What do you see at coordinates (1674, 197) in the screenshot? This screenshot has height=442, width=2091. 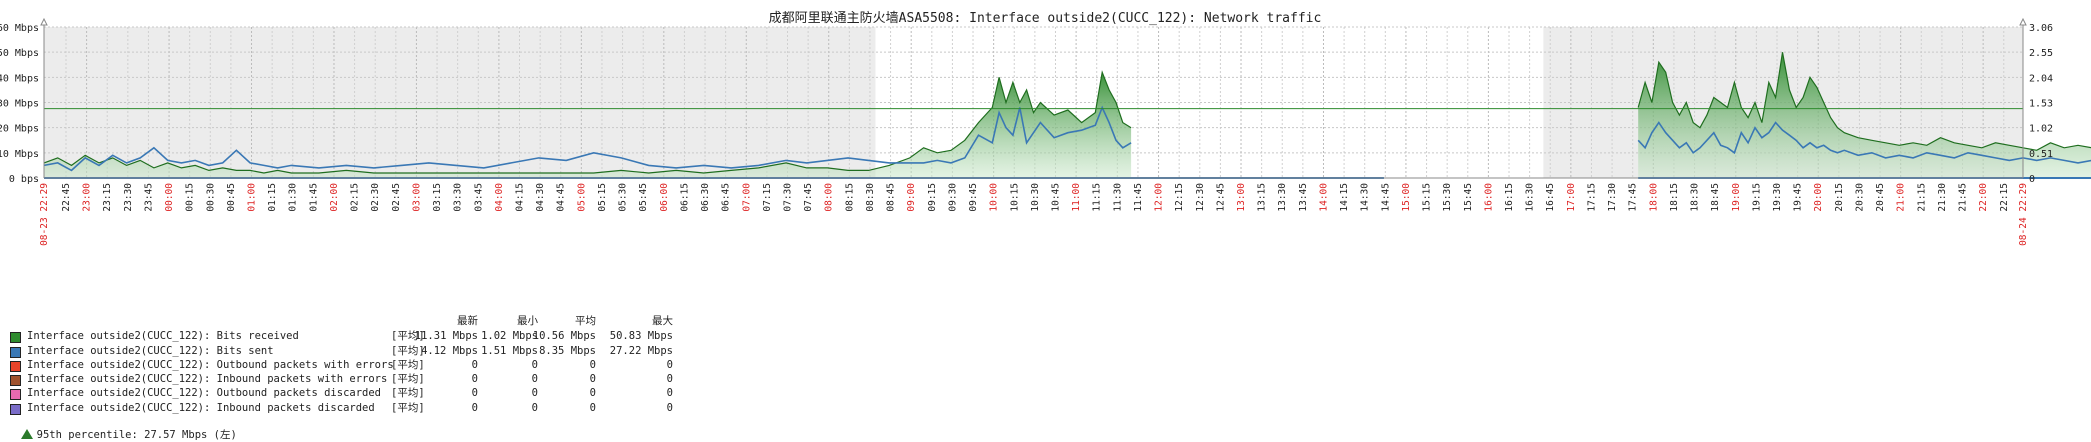 I see `x-tick-label: 18:15` at bounding box center [1674, 197].